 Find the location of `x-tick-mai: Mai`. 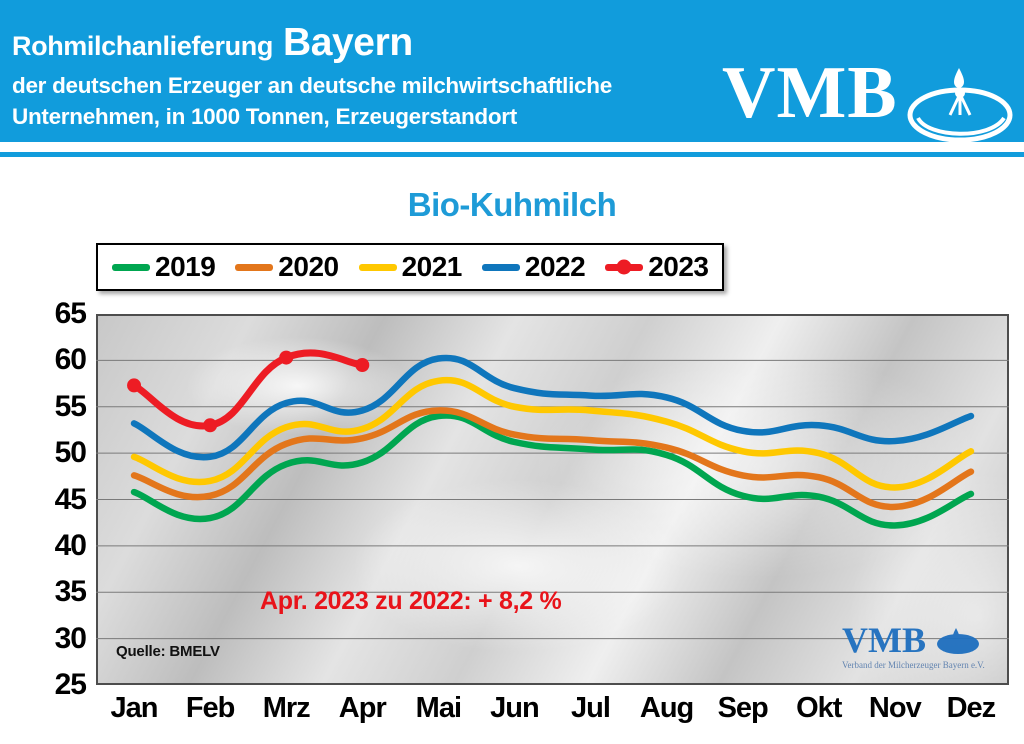

x-tick-mai: Mai is located at coordinates (438, 708).